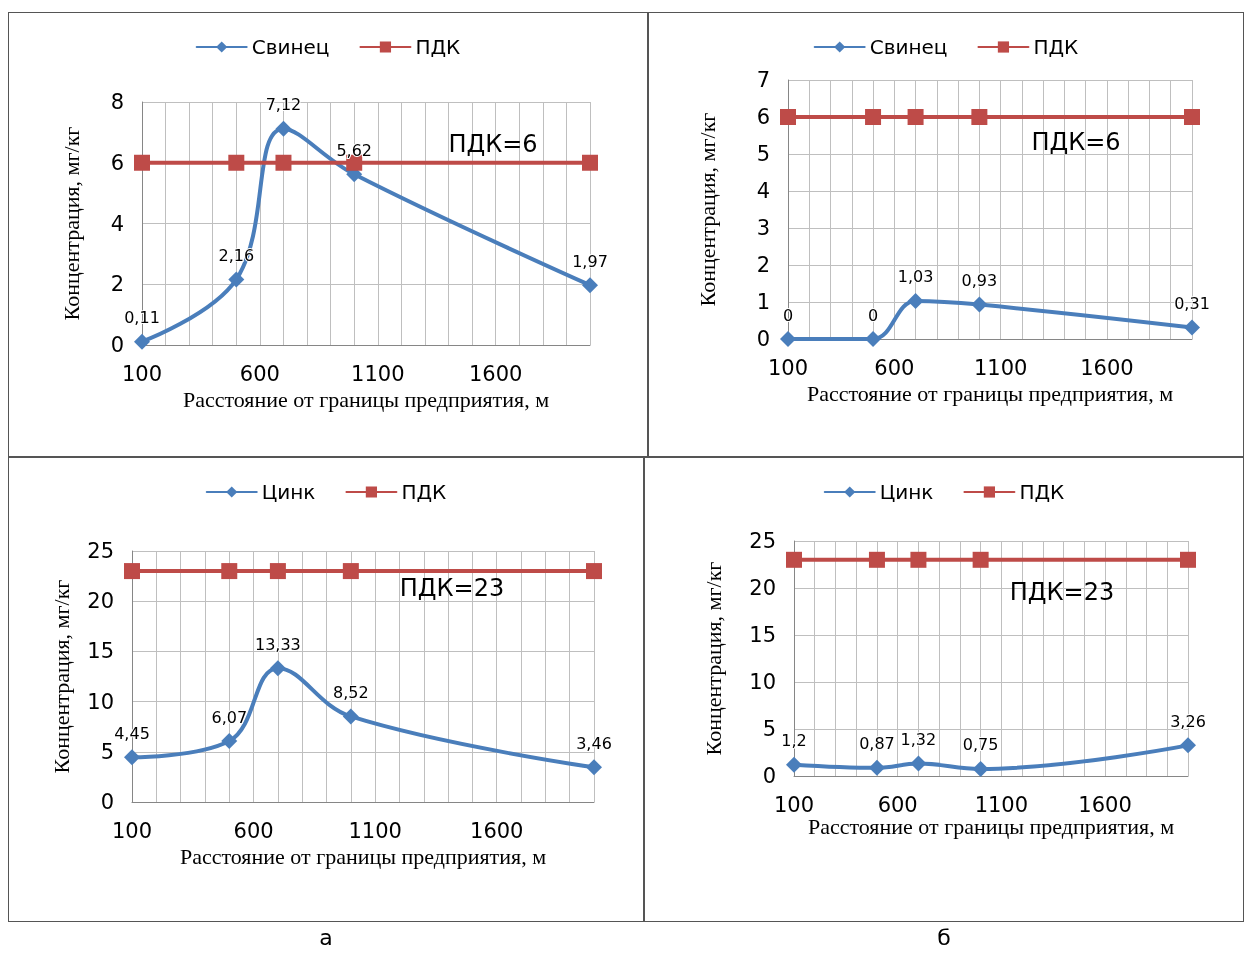 This screenshot has width=1245, height=955. Describe the element at coordinates (1062, 592) in the screenshot. I see `annotation: ПДК=23` at that location.